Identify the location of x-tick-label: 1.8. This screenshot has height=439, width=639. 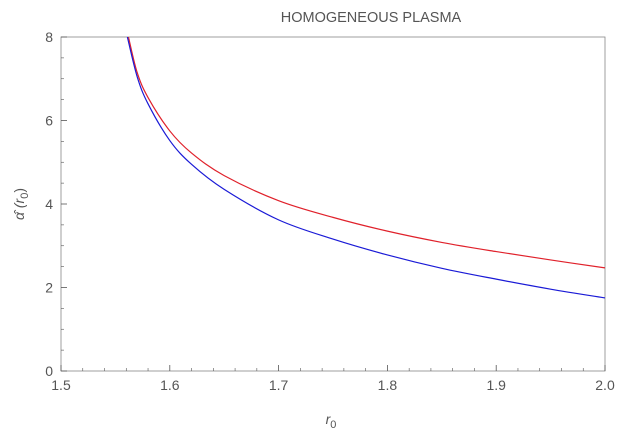
(388, 385).